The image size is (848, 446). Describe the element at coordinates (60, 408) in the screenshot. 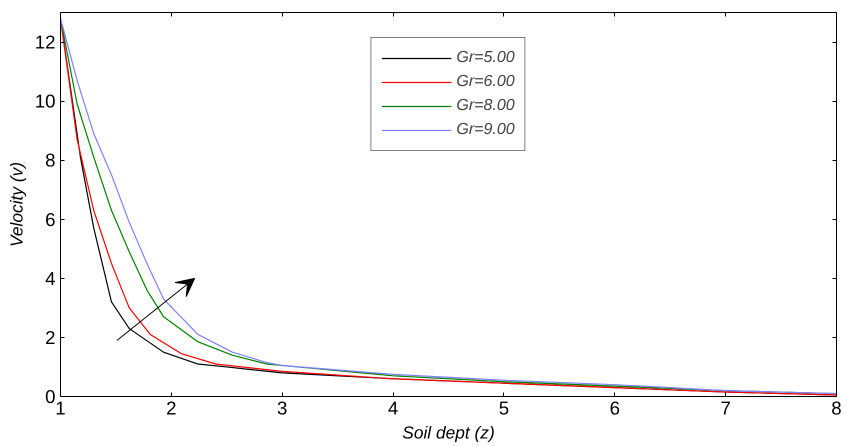

I see `x-tick-label: 1` at that location.